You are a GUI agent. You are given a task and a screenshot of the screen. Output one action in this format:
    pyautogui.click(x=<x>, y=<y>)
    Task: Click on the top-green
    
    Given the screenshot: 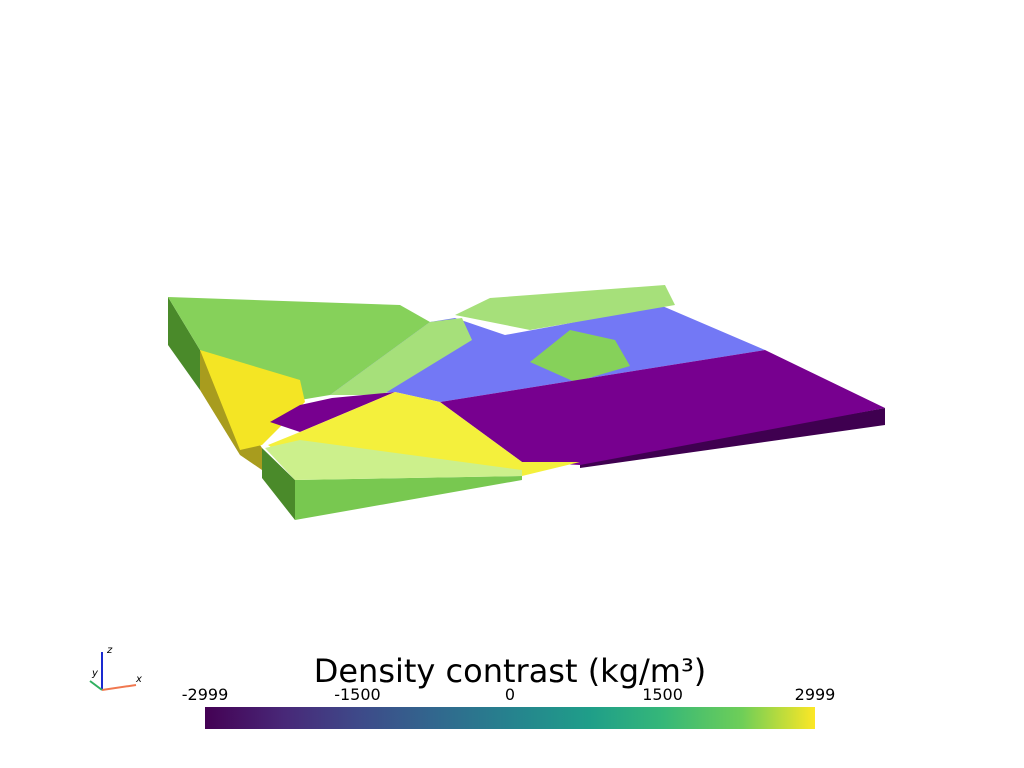 What is the action you would take?
    pyautogui.click(x=299, y=348)
    